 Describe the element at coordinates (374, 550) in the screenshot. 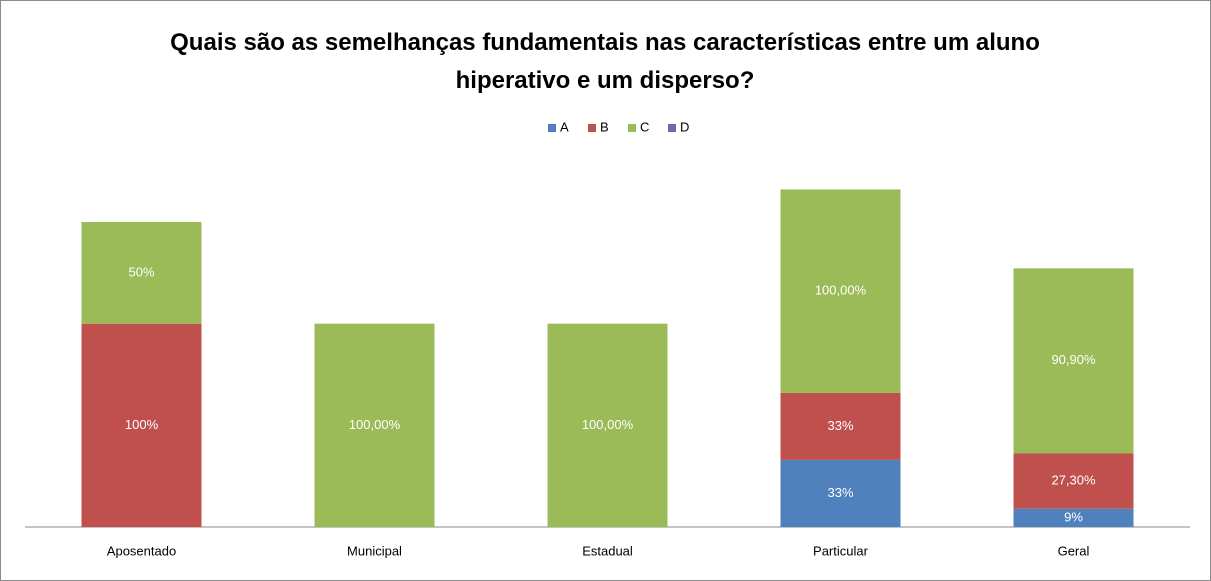

I see `x-tick-label: Municipal` at that location.